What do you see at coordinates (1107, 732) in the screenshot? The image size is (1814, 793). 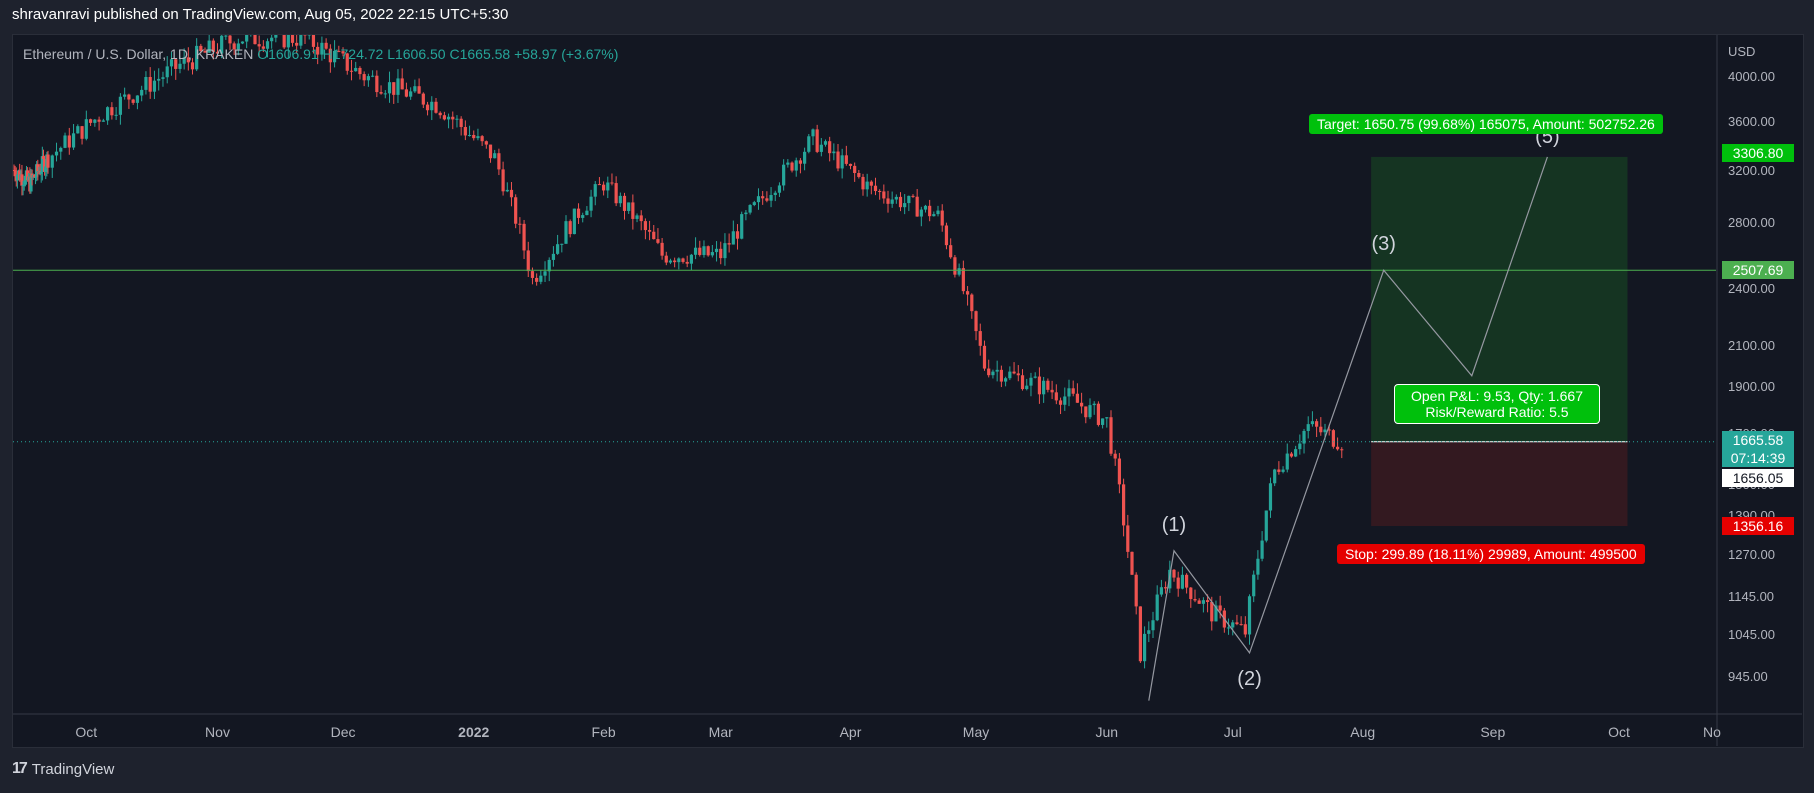 I see `x-tick-label: Jun` at bounding box center [1107, 732].